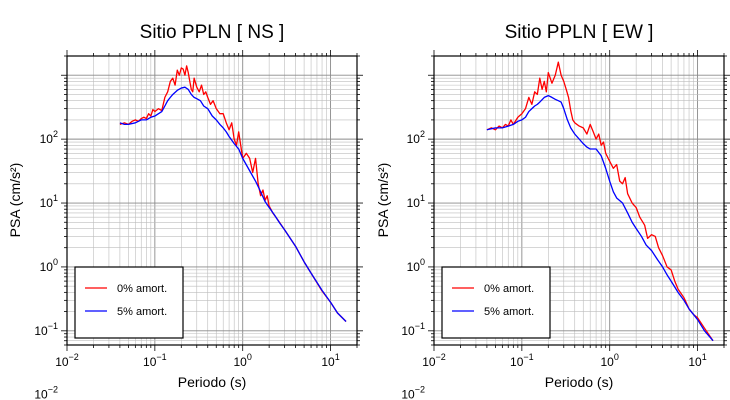 This screenshot has width=730, height=400. Describe the element at coordinates (579, 32) in the screenshot. I see `chart-title: Sitio PPLN [ EW ]` at that location.